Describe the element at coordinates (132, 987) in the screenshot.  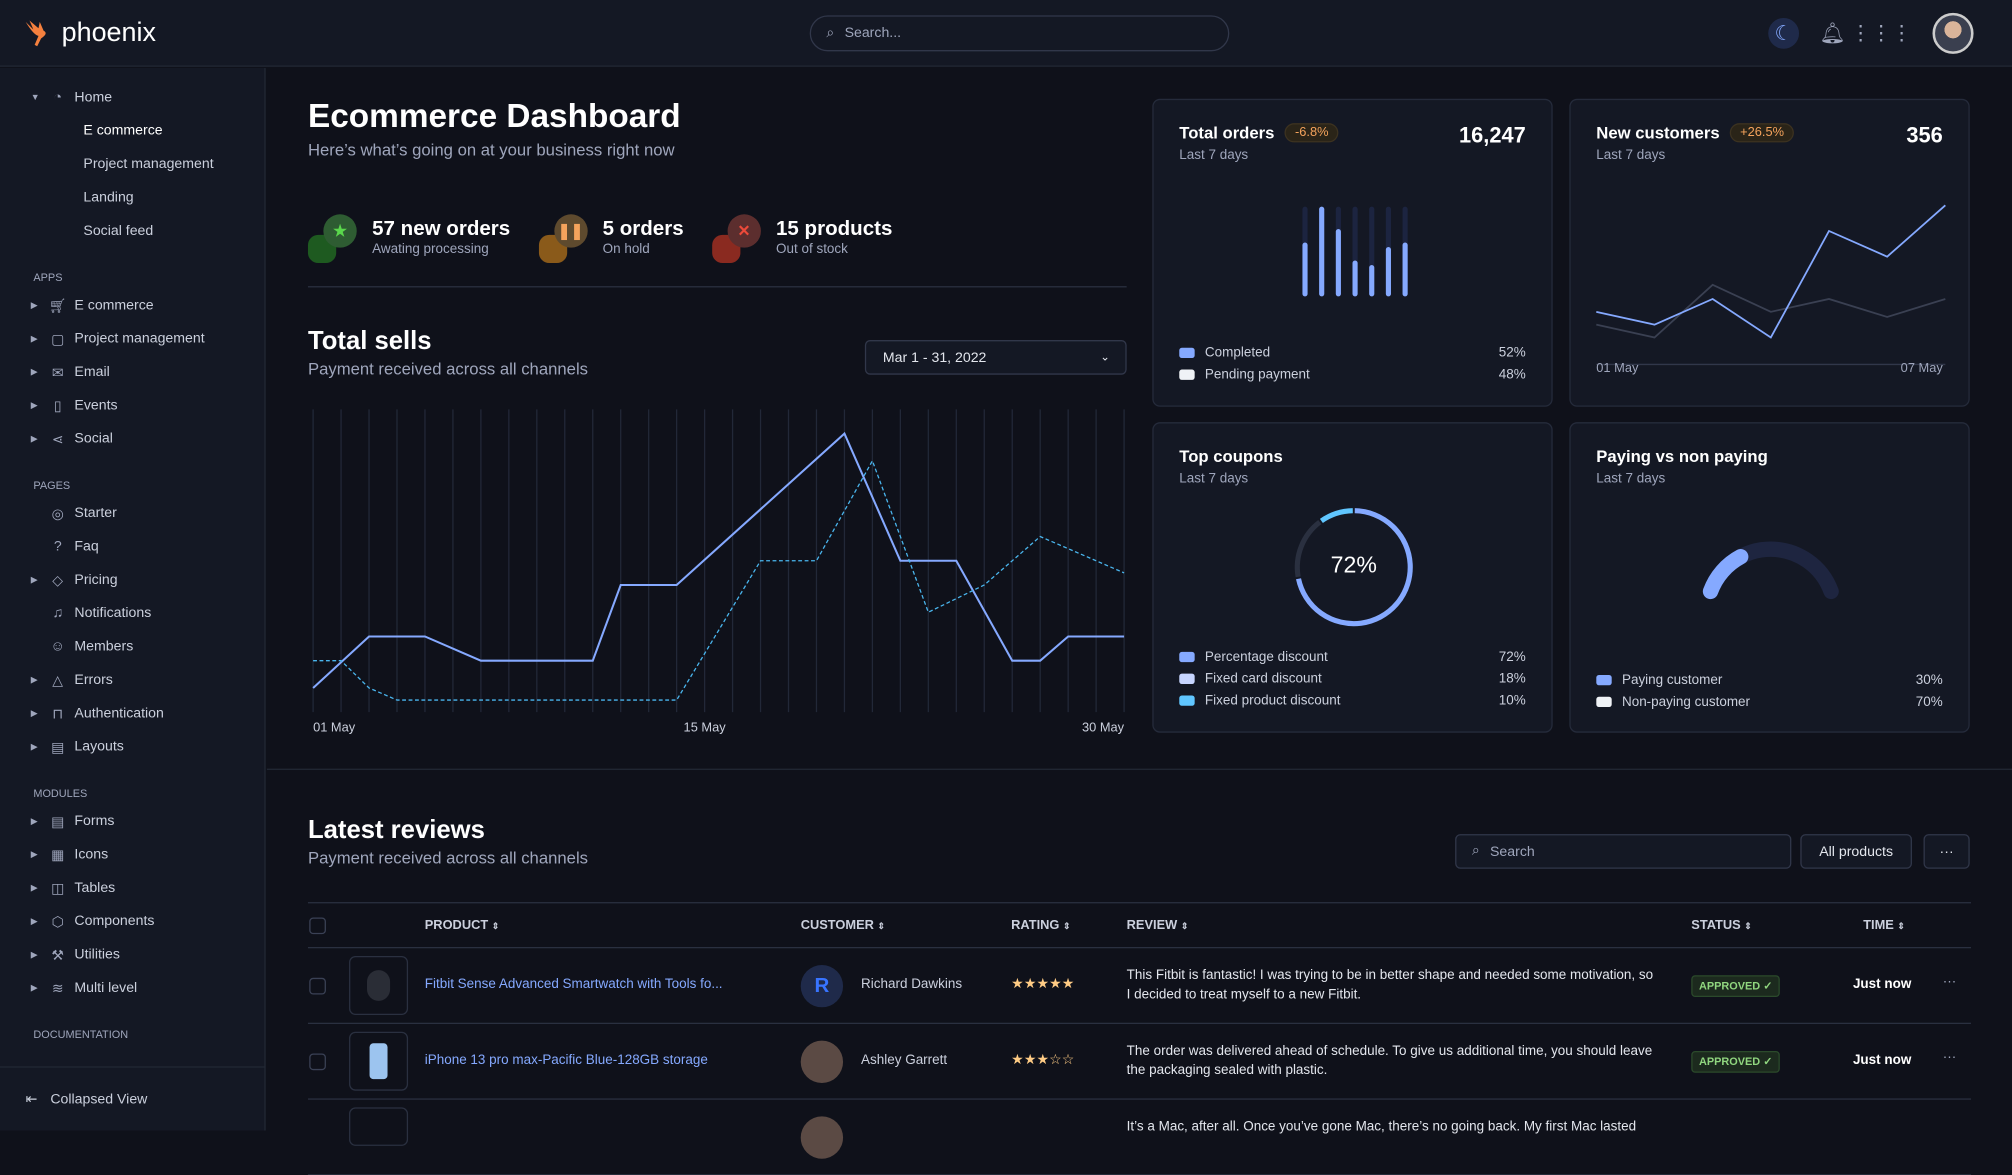
I see `sidebar-item: ▶ ≋ Multi level` at that location.